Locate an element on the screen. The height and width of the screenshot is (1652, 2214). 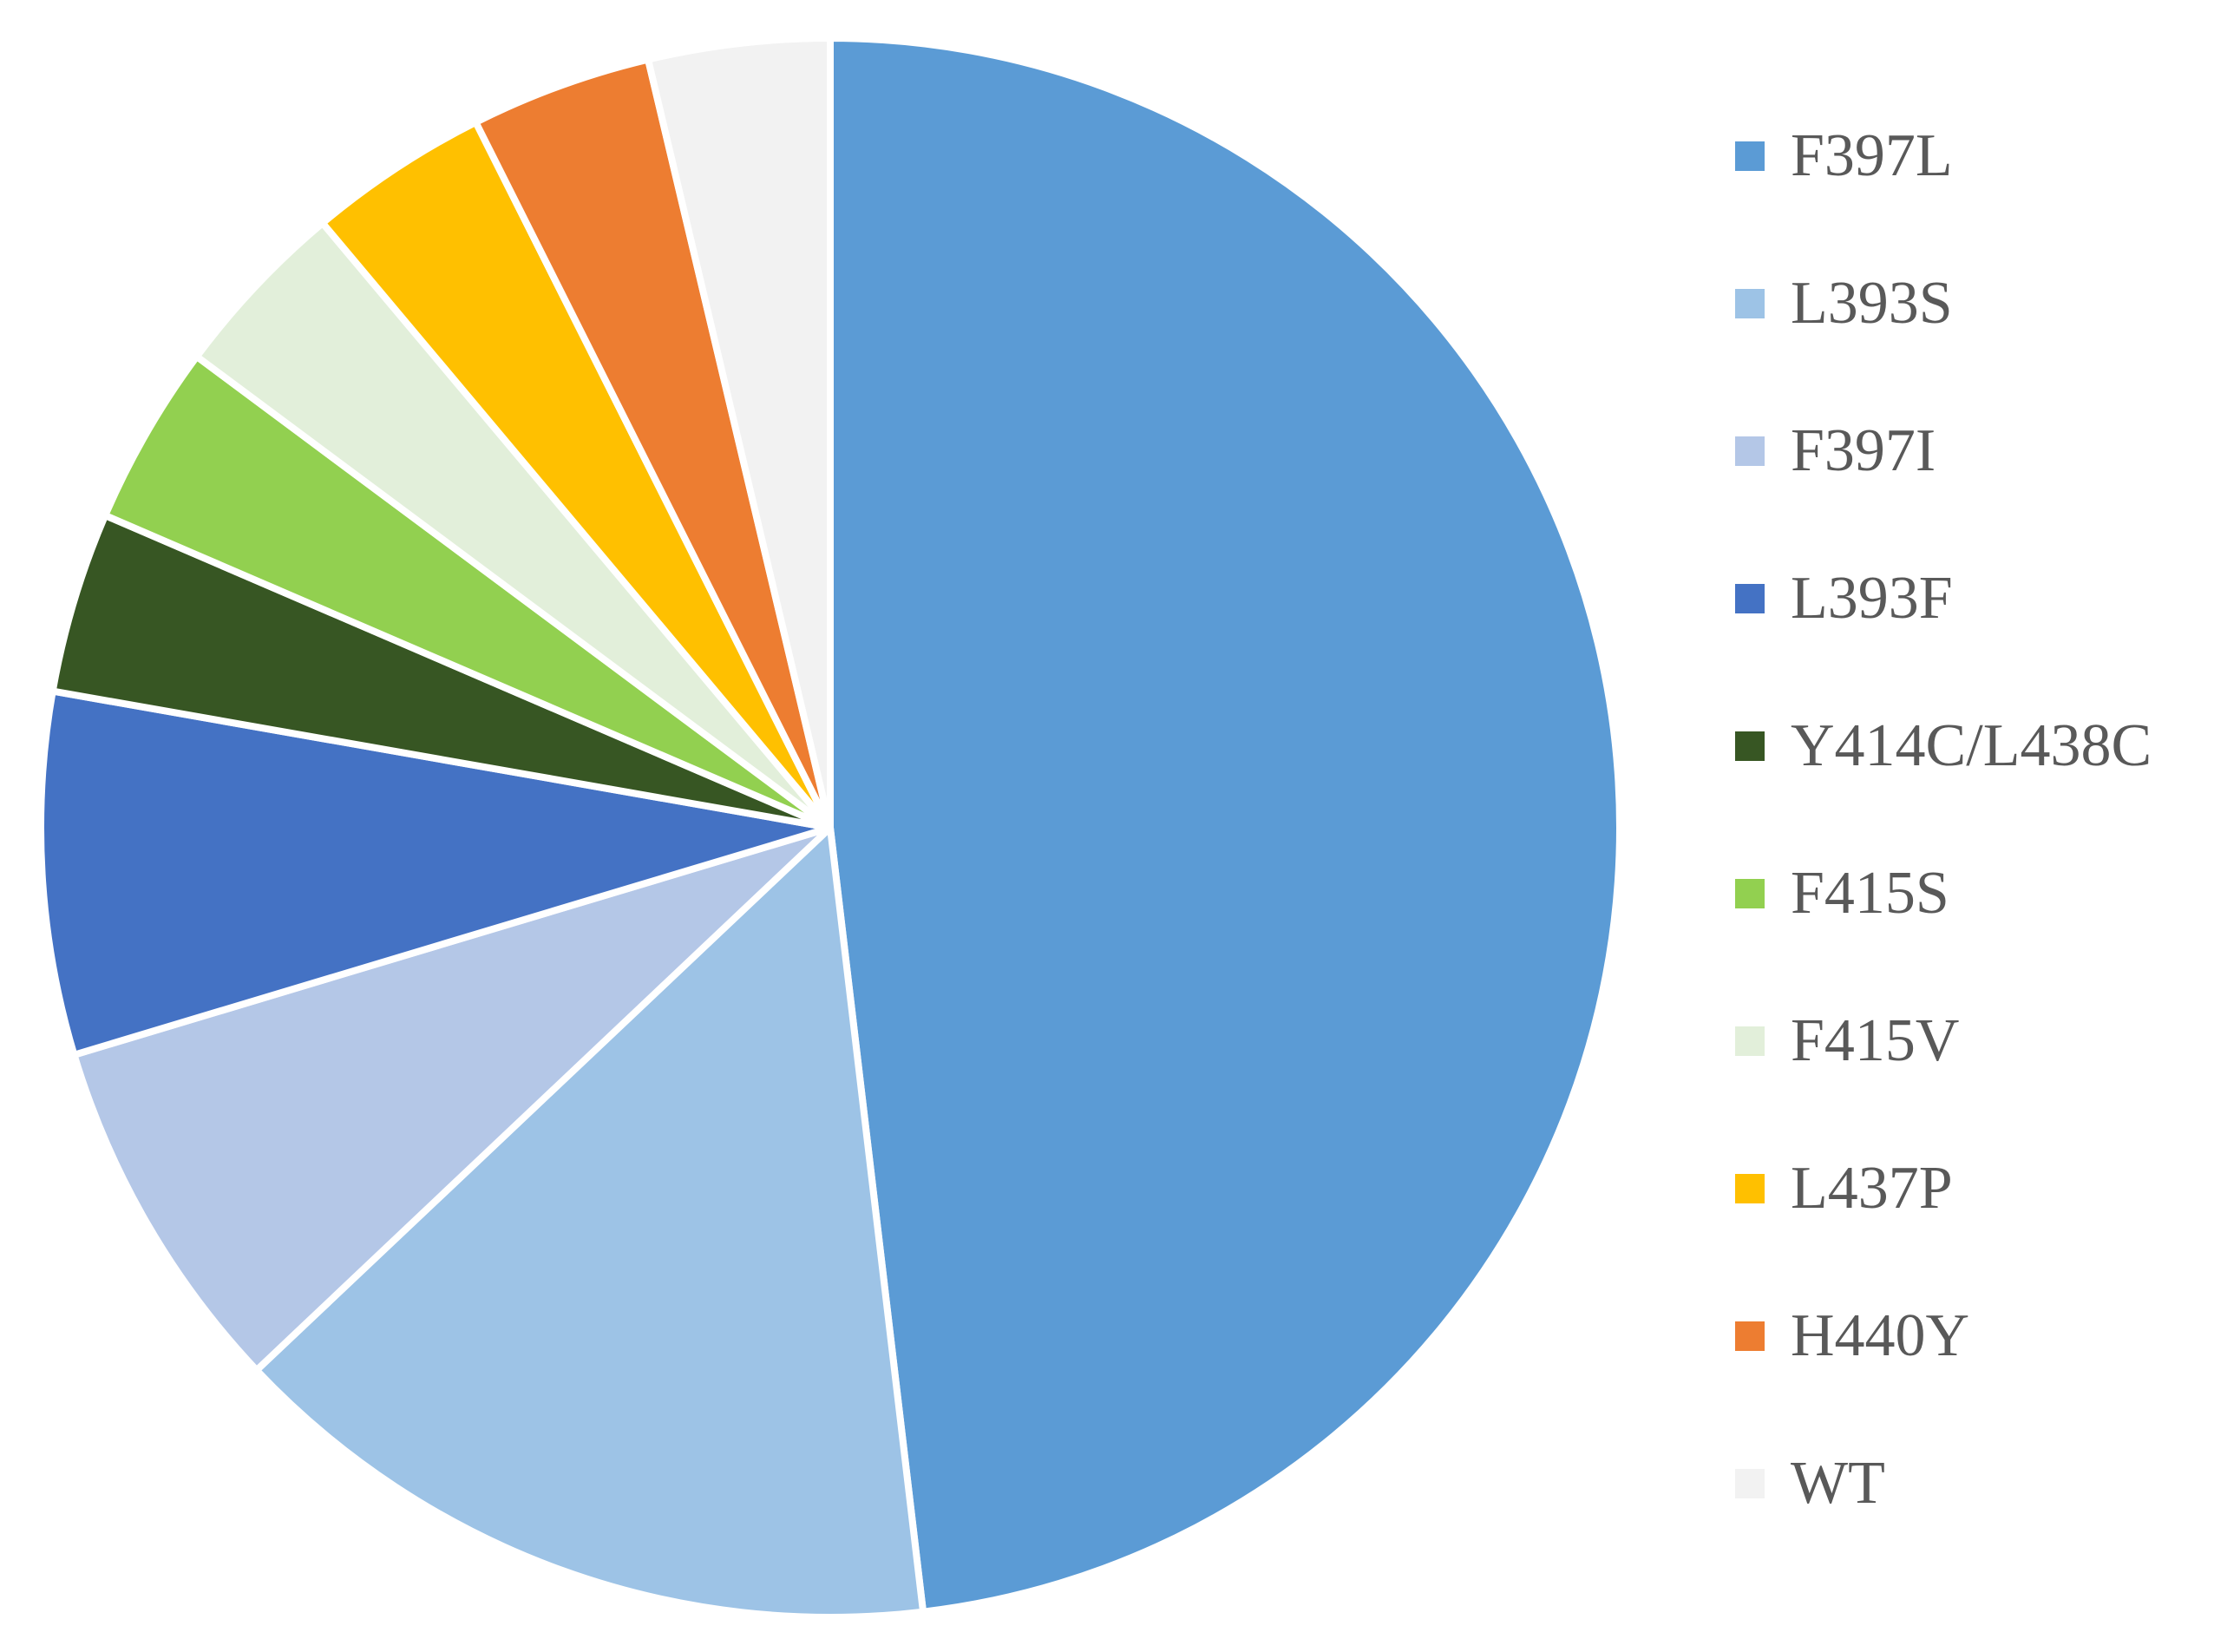
legend-item-wt: WT is located at coordinates (1810, 1483).